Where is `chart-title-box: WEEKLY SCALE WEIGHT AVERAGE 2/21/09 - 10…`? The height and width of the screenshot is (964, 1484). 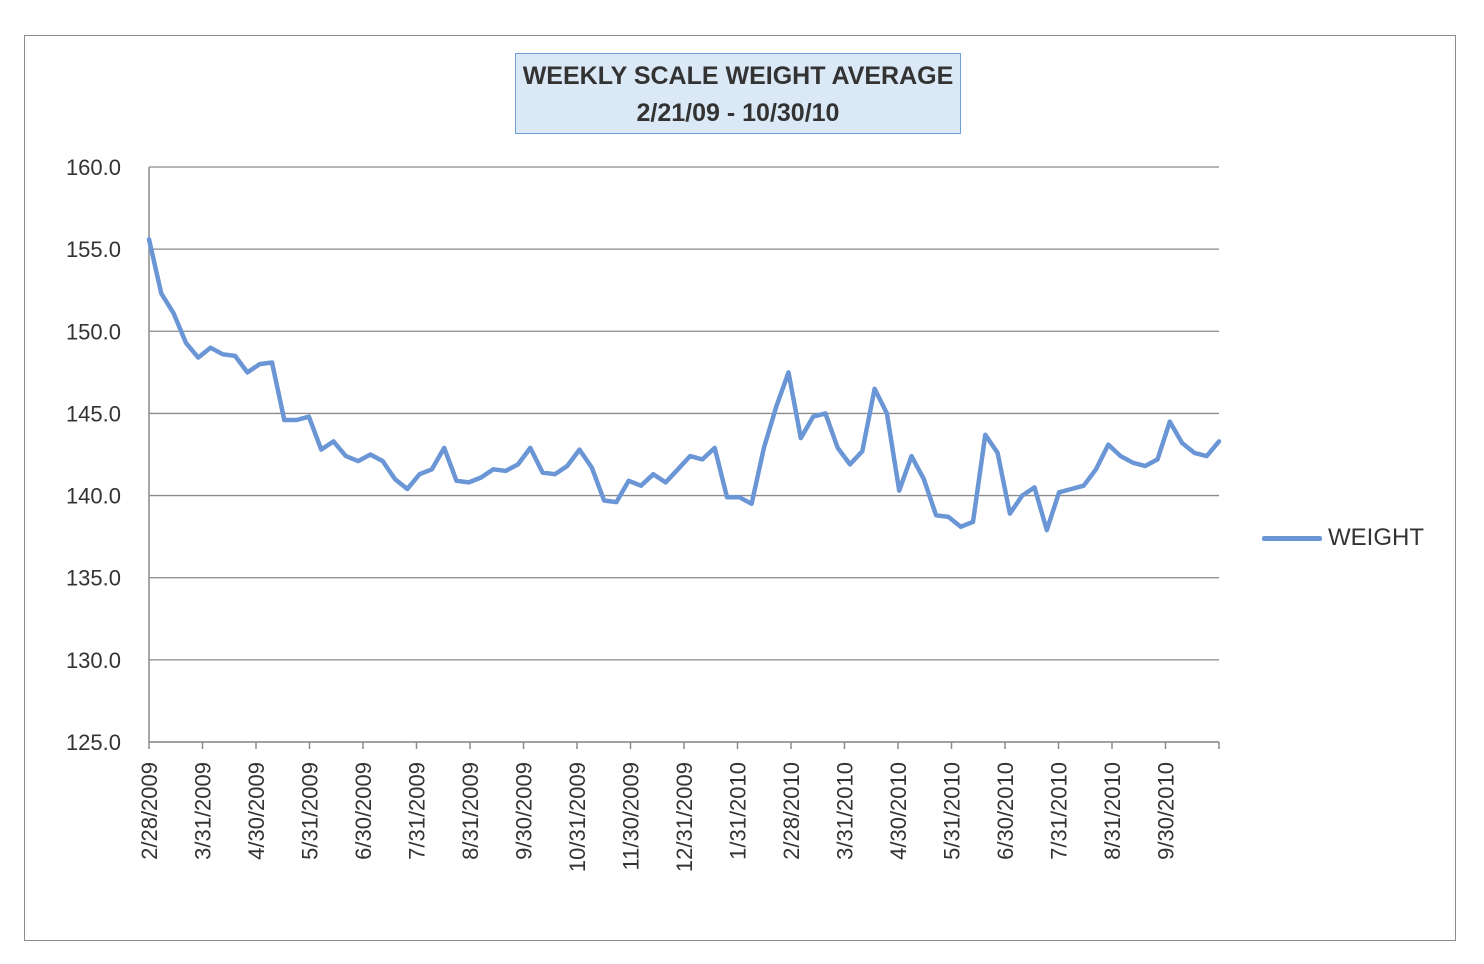 chart-title-box: WEEKLY SCALE WEIGHT AVERAGE 2/21/09 - 10… is located at coordinates (738, 93).